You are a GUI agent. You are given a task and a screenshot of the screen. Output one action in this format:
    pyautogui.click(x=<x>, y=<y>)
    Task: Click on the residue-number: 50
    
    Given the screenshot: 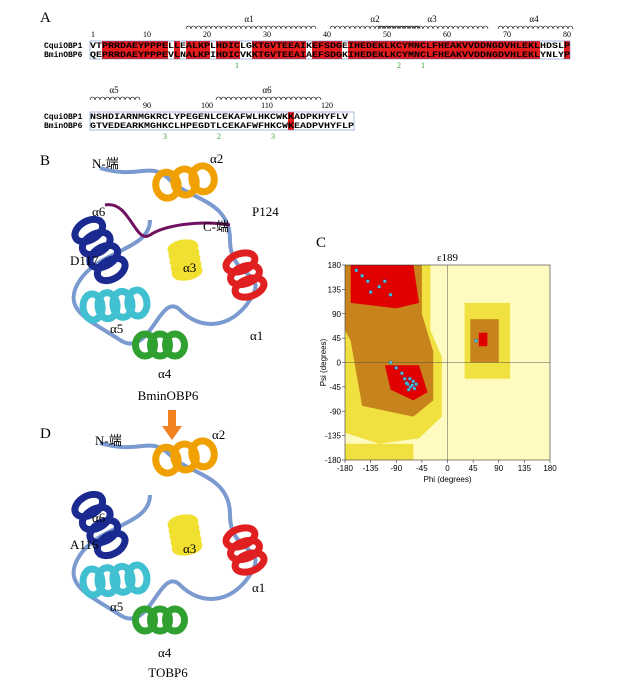 What is the action you would take?
    pyautogui.click(x=387, y=34)
    